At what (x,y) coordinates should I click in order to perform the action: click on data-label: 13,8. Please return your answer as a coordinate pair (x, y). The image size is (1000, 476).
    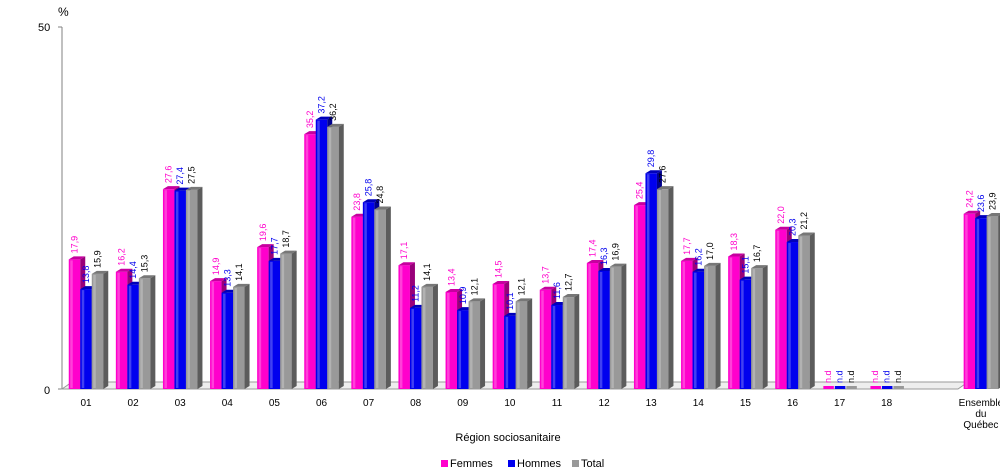
    Looking at the image, I should click on (86, 275).